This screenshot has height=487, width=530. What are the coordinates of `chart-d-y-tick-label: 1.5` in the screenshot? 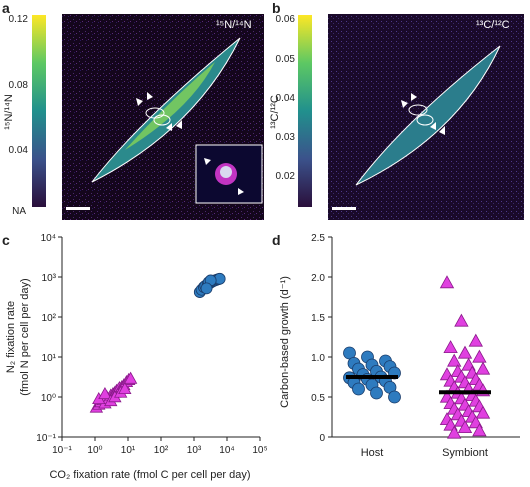 It's located at (318, 318).